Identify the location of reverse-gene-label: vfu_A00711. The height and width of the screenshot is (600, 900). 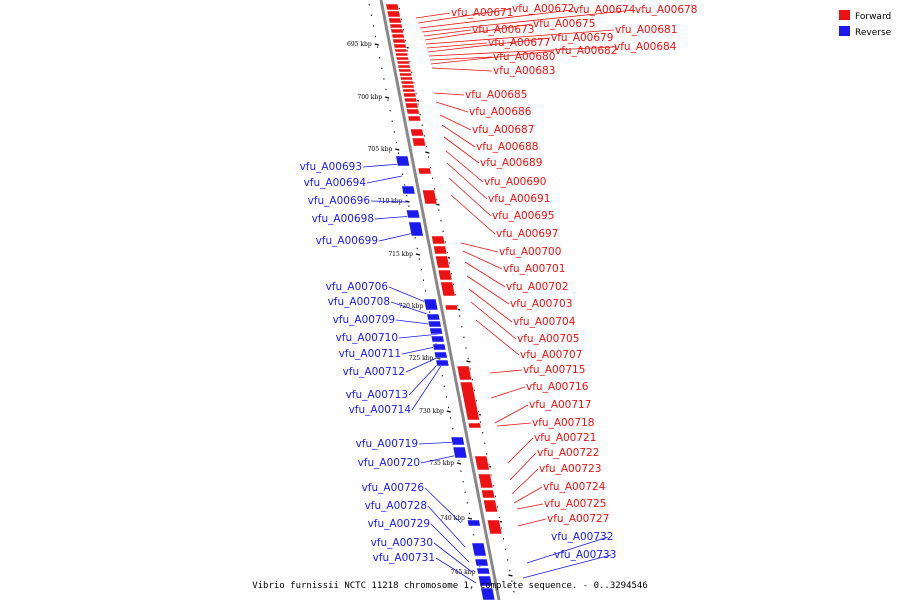
(370, 354).